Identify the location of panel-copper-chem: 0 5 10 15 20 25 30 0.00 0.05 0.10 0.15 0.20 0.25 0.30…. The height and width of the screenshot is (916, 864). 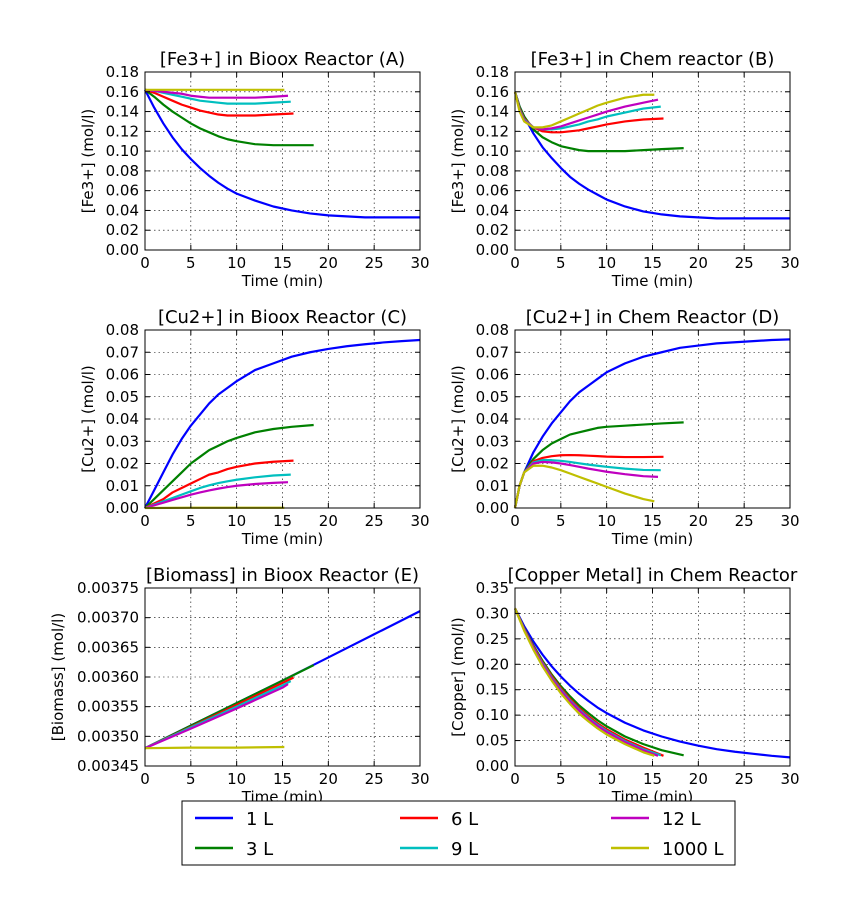
(624, 685).